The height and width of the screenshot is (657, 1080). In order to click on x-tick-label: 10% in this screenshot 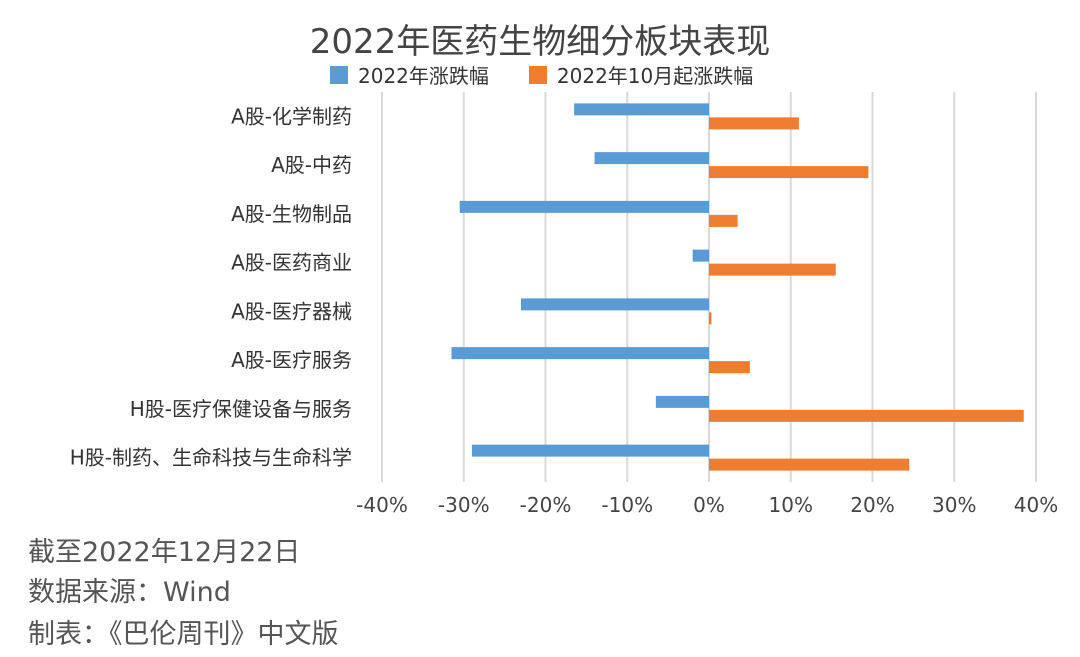, I will do `click(791, 505)`.